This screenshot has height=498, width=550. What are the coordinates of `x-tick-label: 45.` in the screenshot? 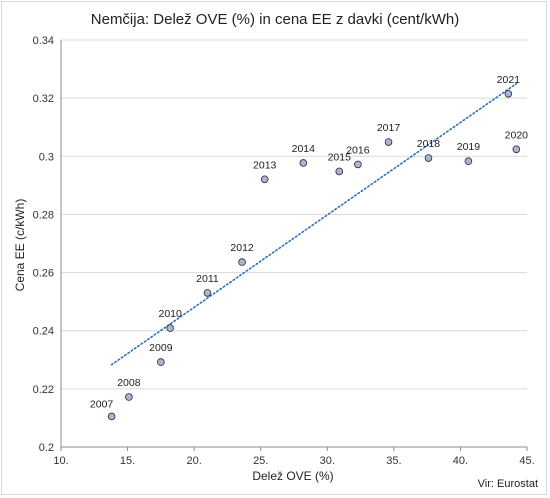 It's located at (526, 461).